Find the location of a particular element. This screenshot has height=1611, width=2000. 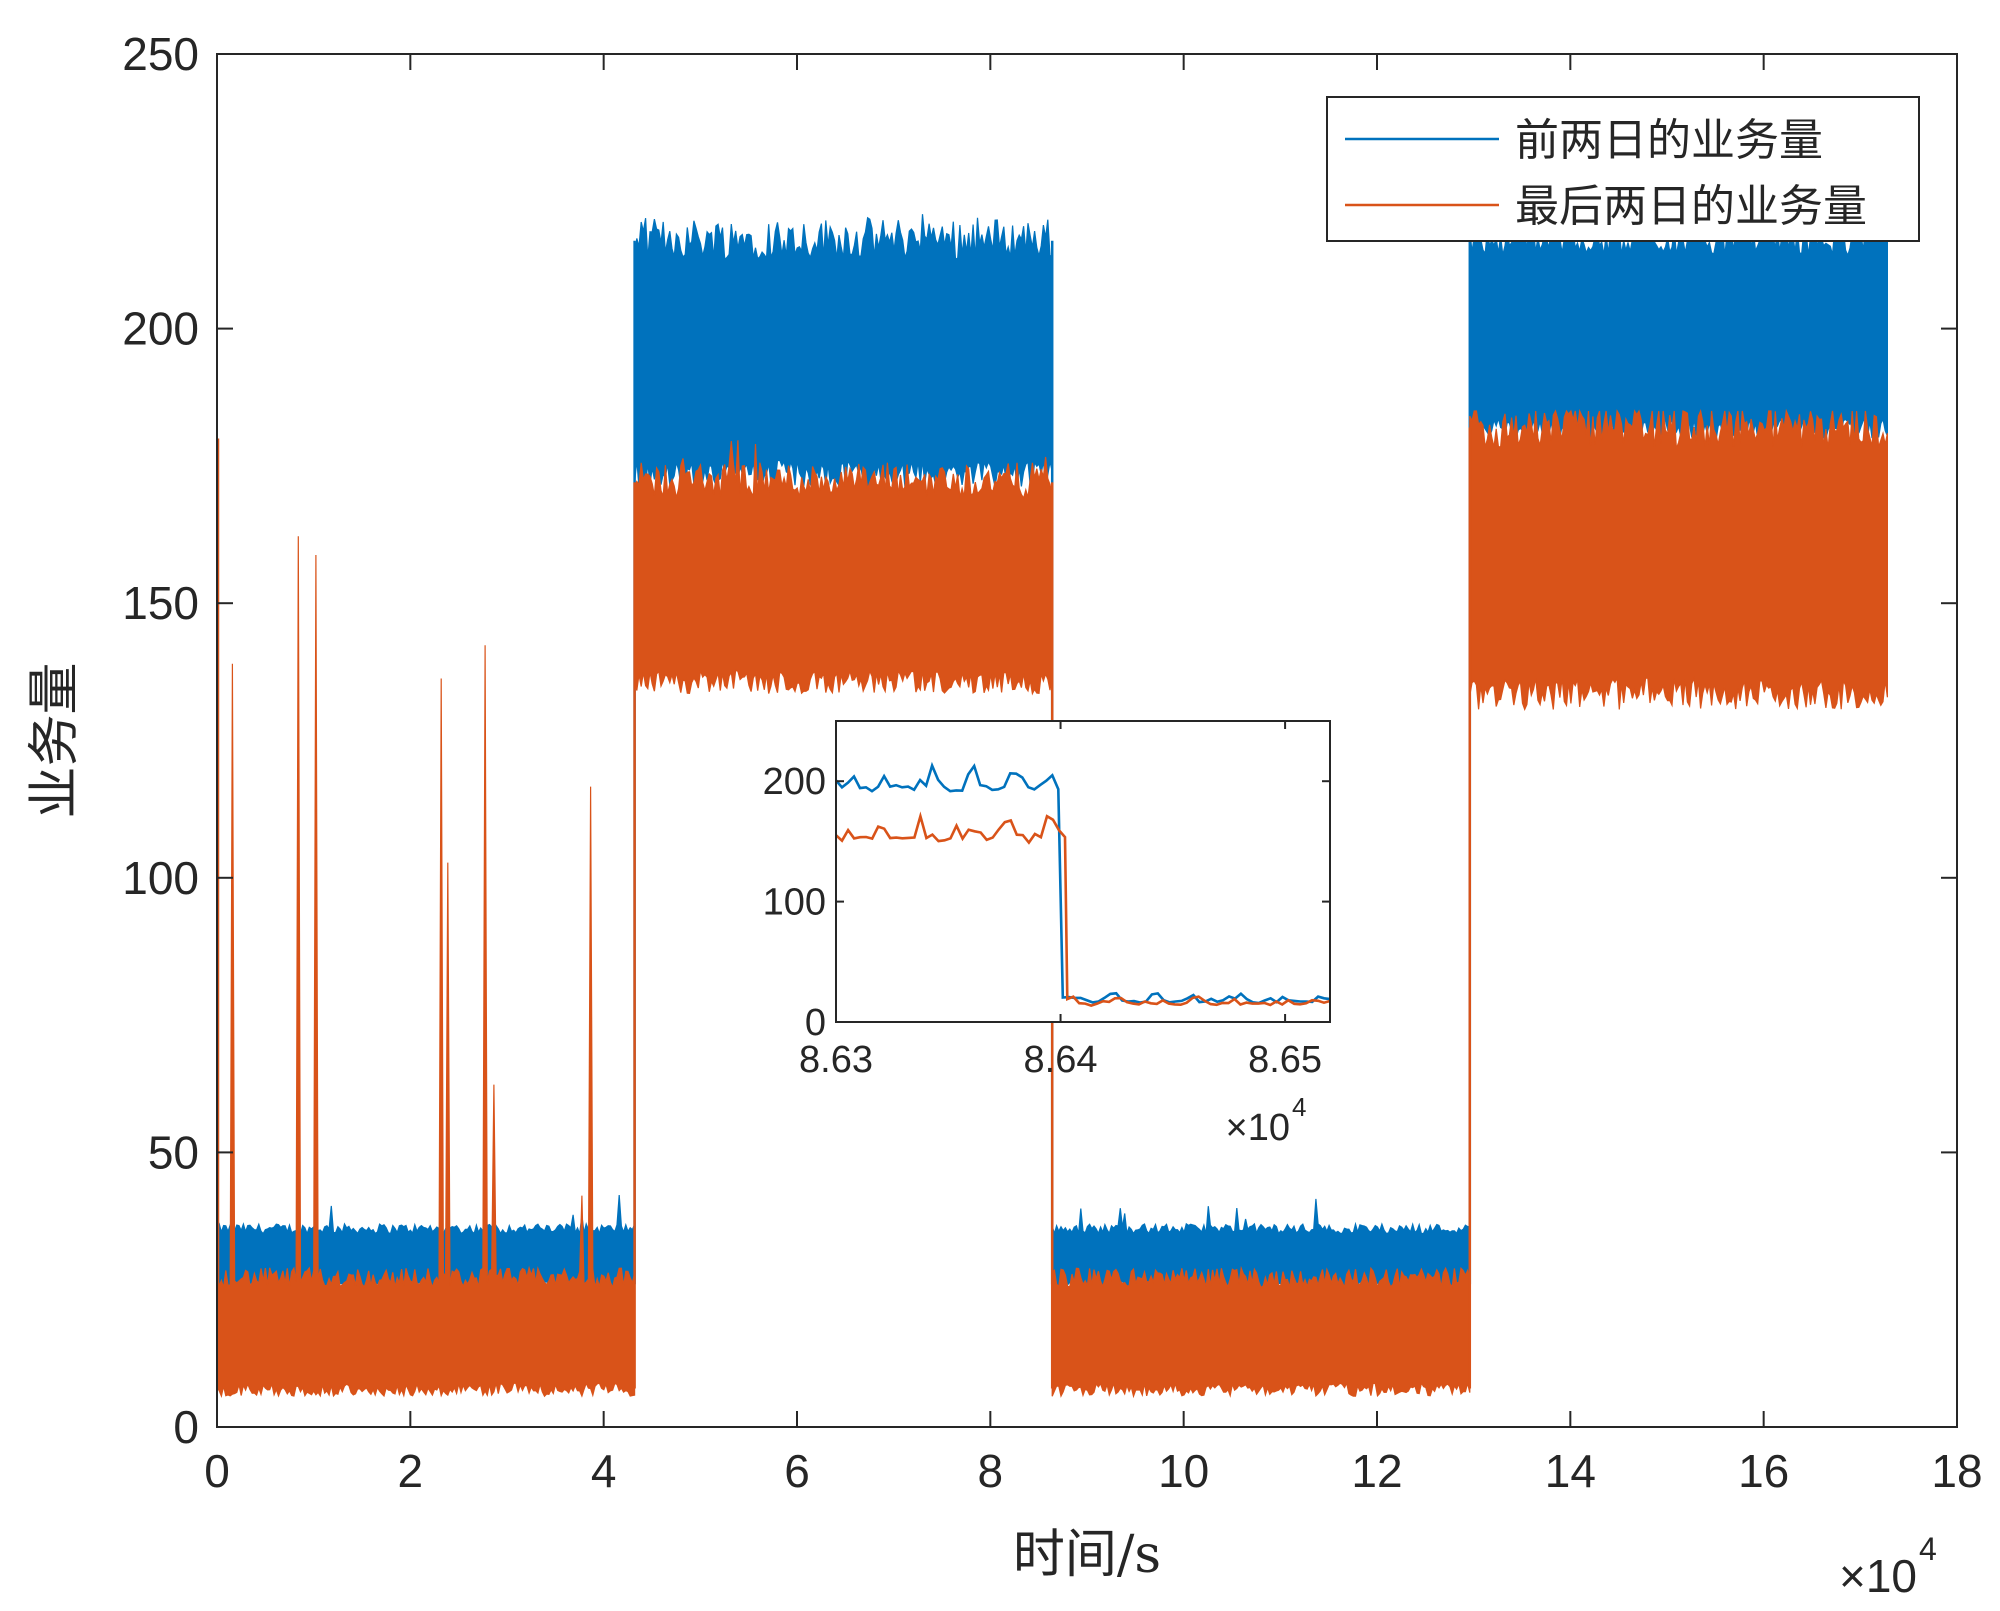

x-tick-label-8: 16 is located at coordinates (1763, 1471).